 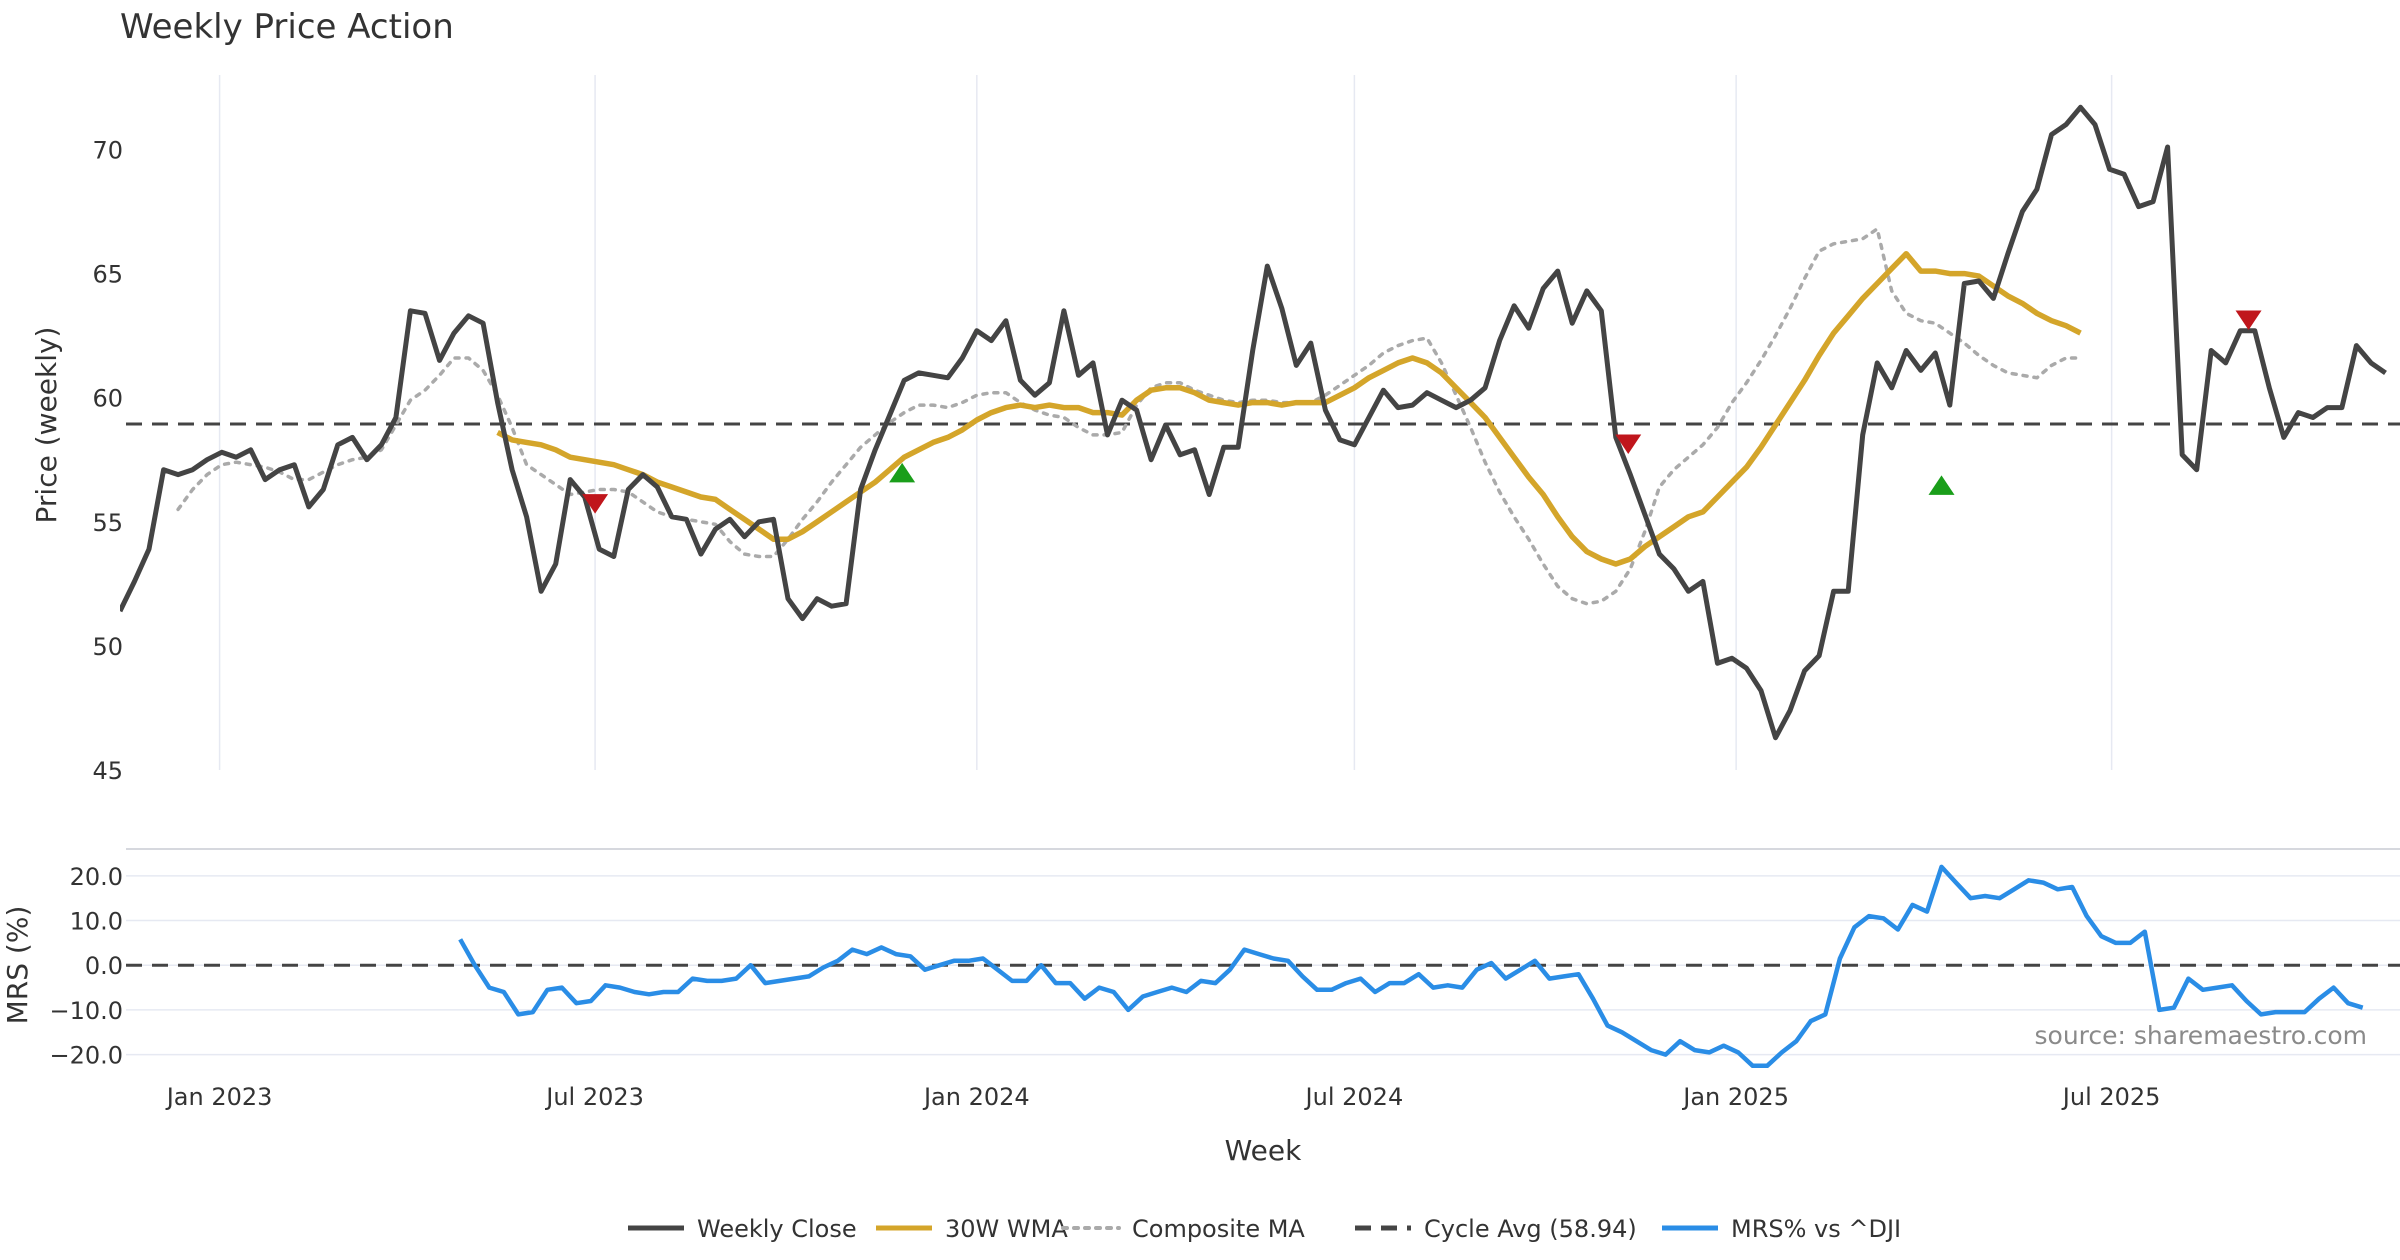 What do you see at coordinates (976, 1097) in the screenshot?
I see `x-tick-label: Jan 2024` at bounding box center [976, 1097].